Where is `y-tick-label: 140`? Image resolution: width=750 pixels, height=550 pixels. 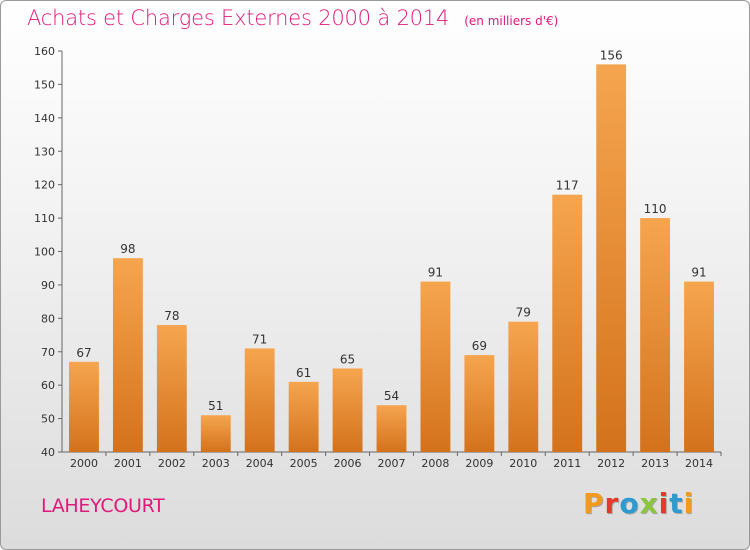
y-tick-label: 140 is located at coordinates (44, 118).